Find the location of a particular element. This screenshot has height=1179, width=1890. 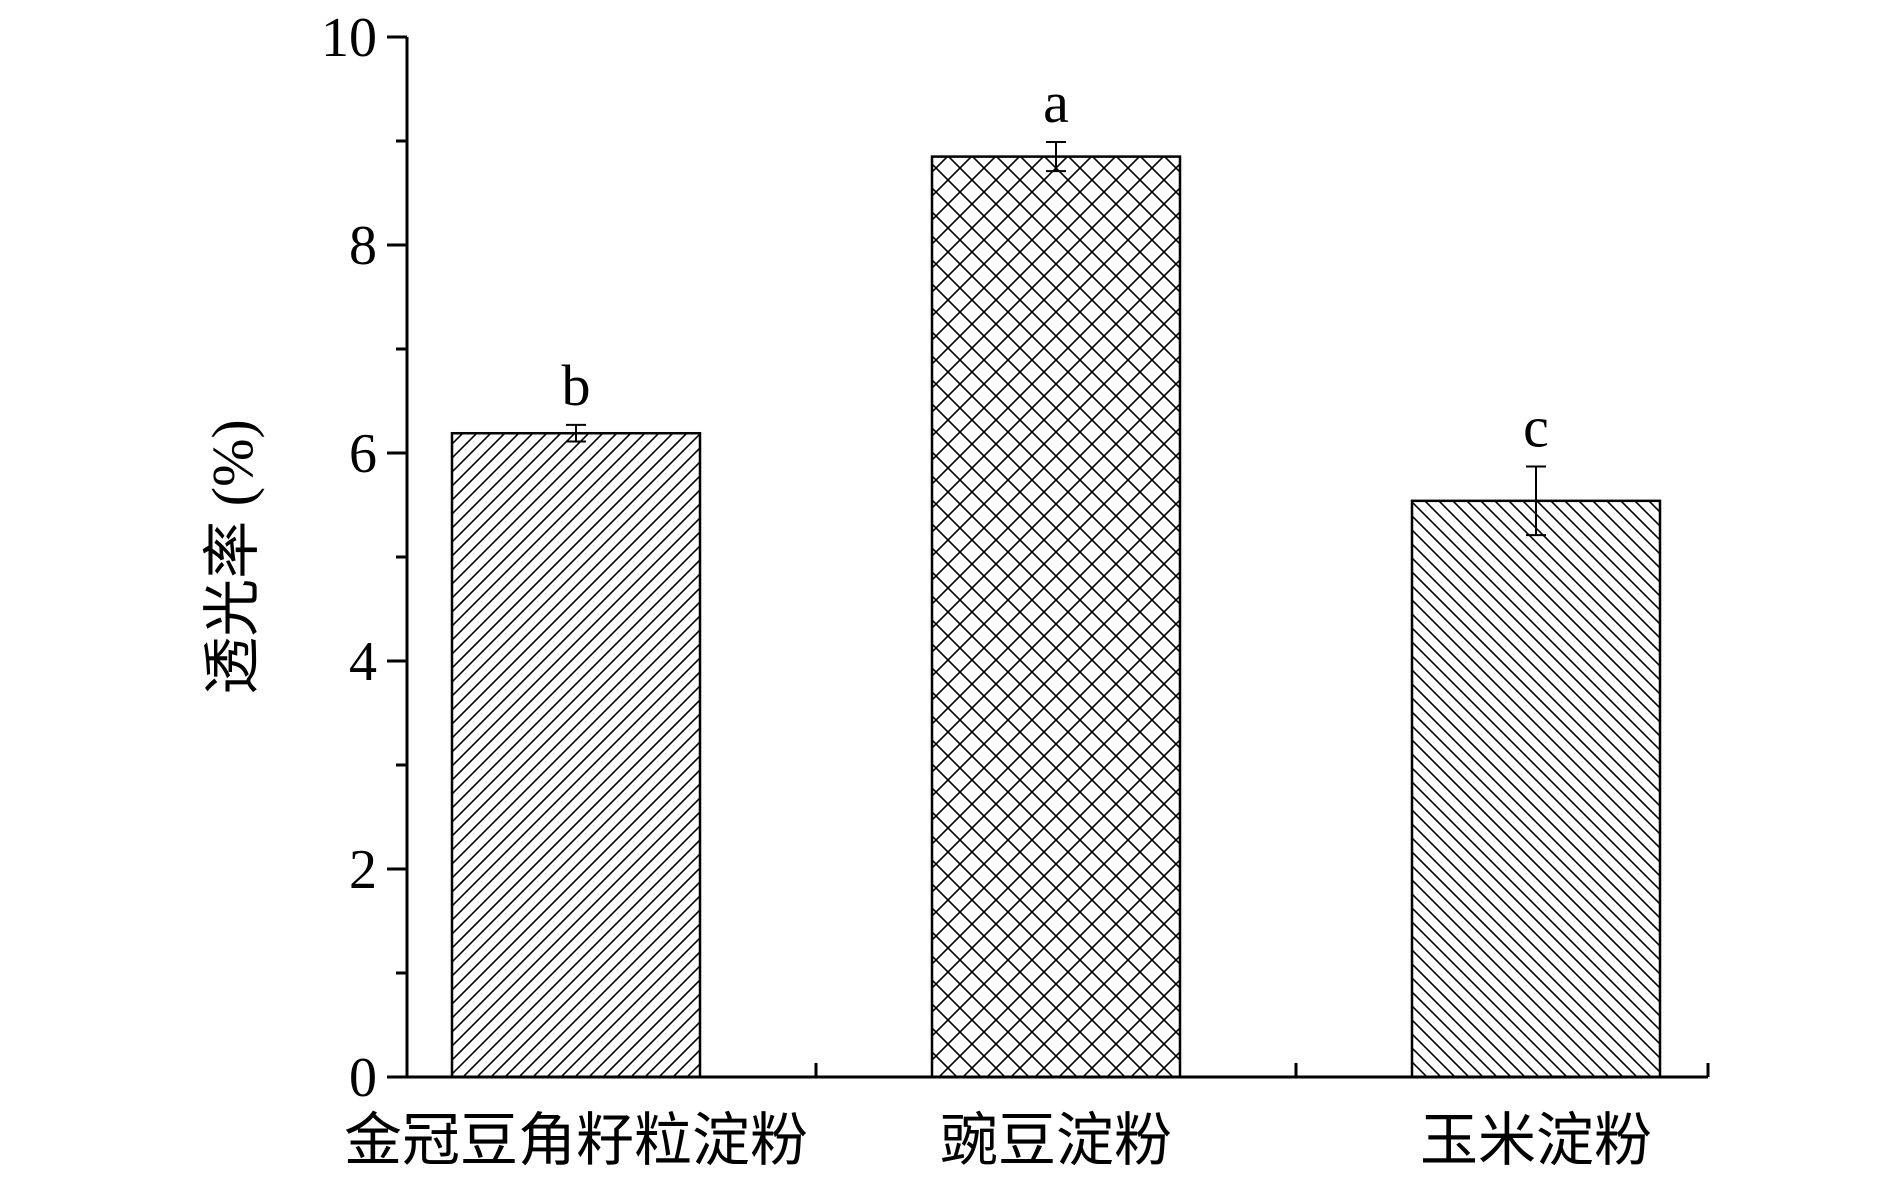

category-label-1: 金冠豆角籽粒淀粉 is located at coordinates (576, 1140).